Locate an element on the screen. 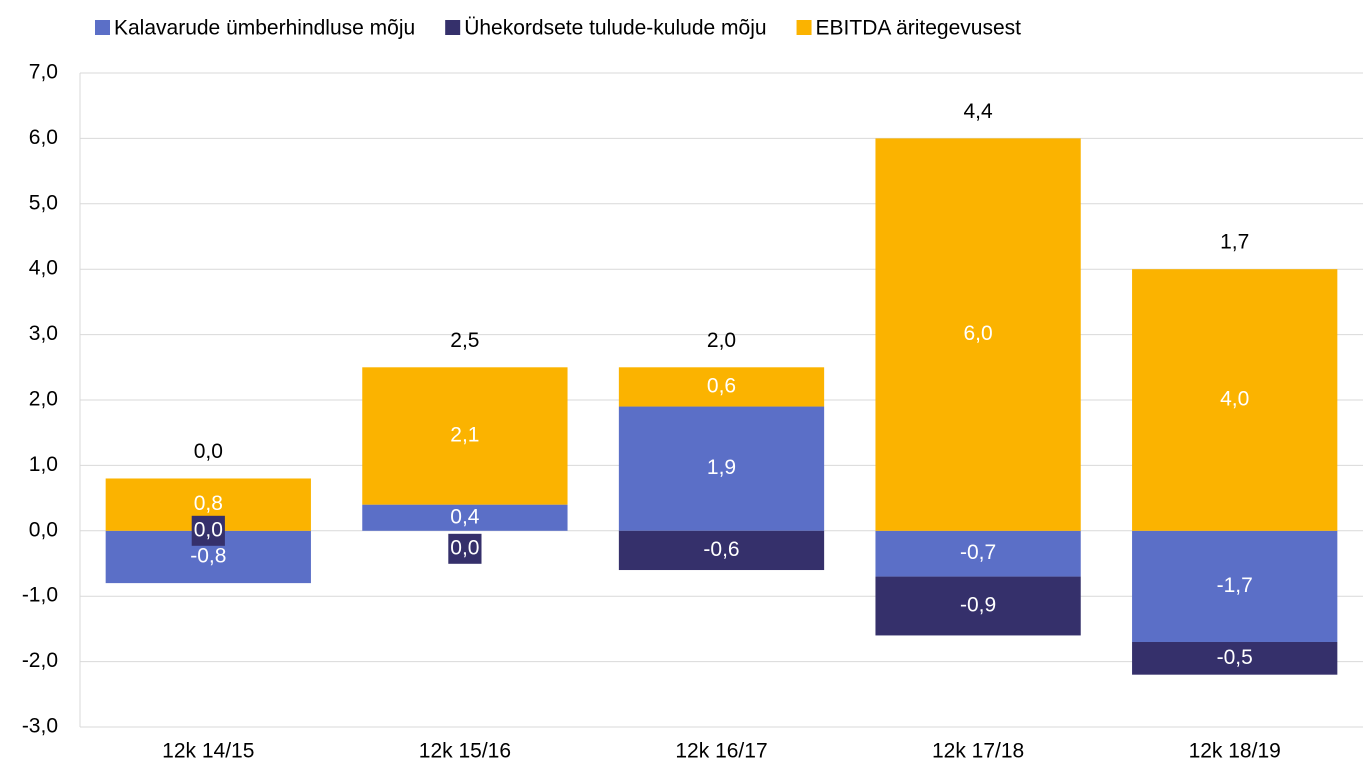 This screenshot has width=1363, height=770. y-tick-label: 0,0 is located at coordinates (43, 529).